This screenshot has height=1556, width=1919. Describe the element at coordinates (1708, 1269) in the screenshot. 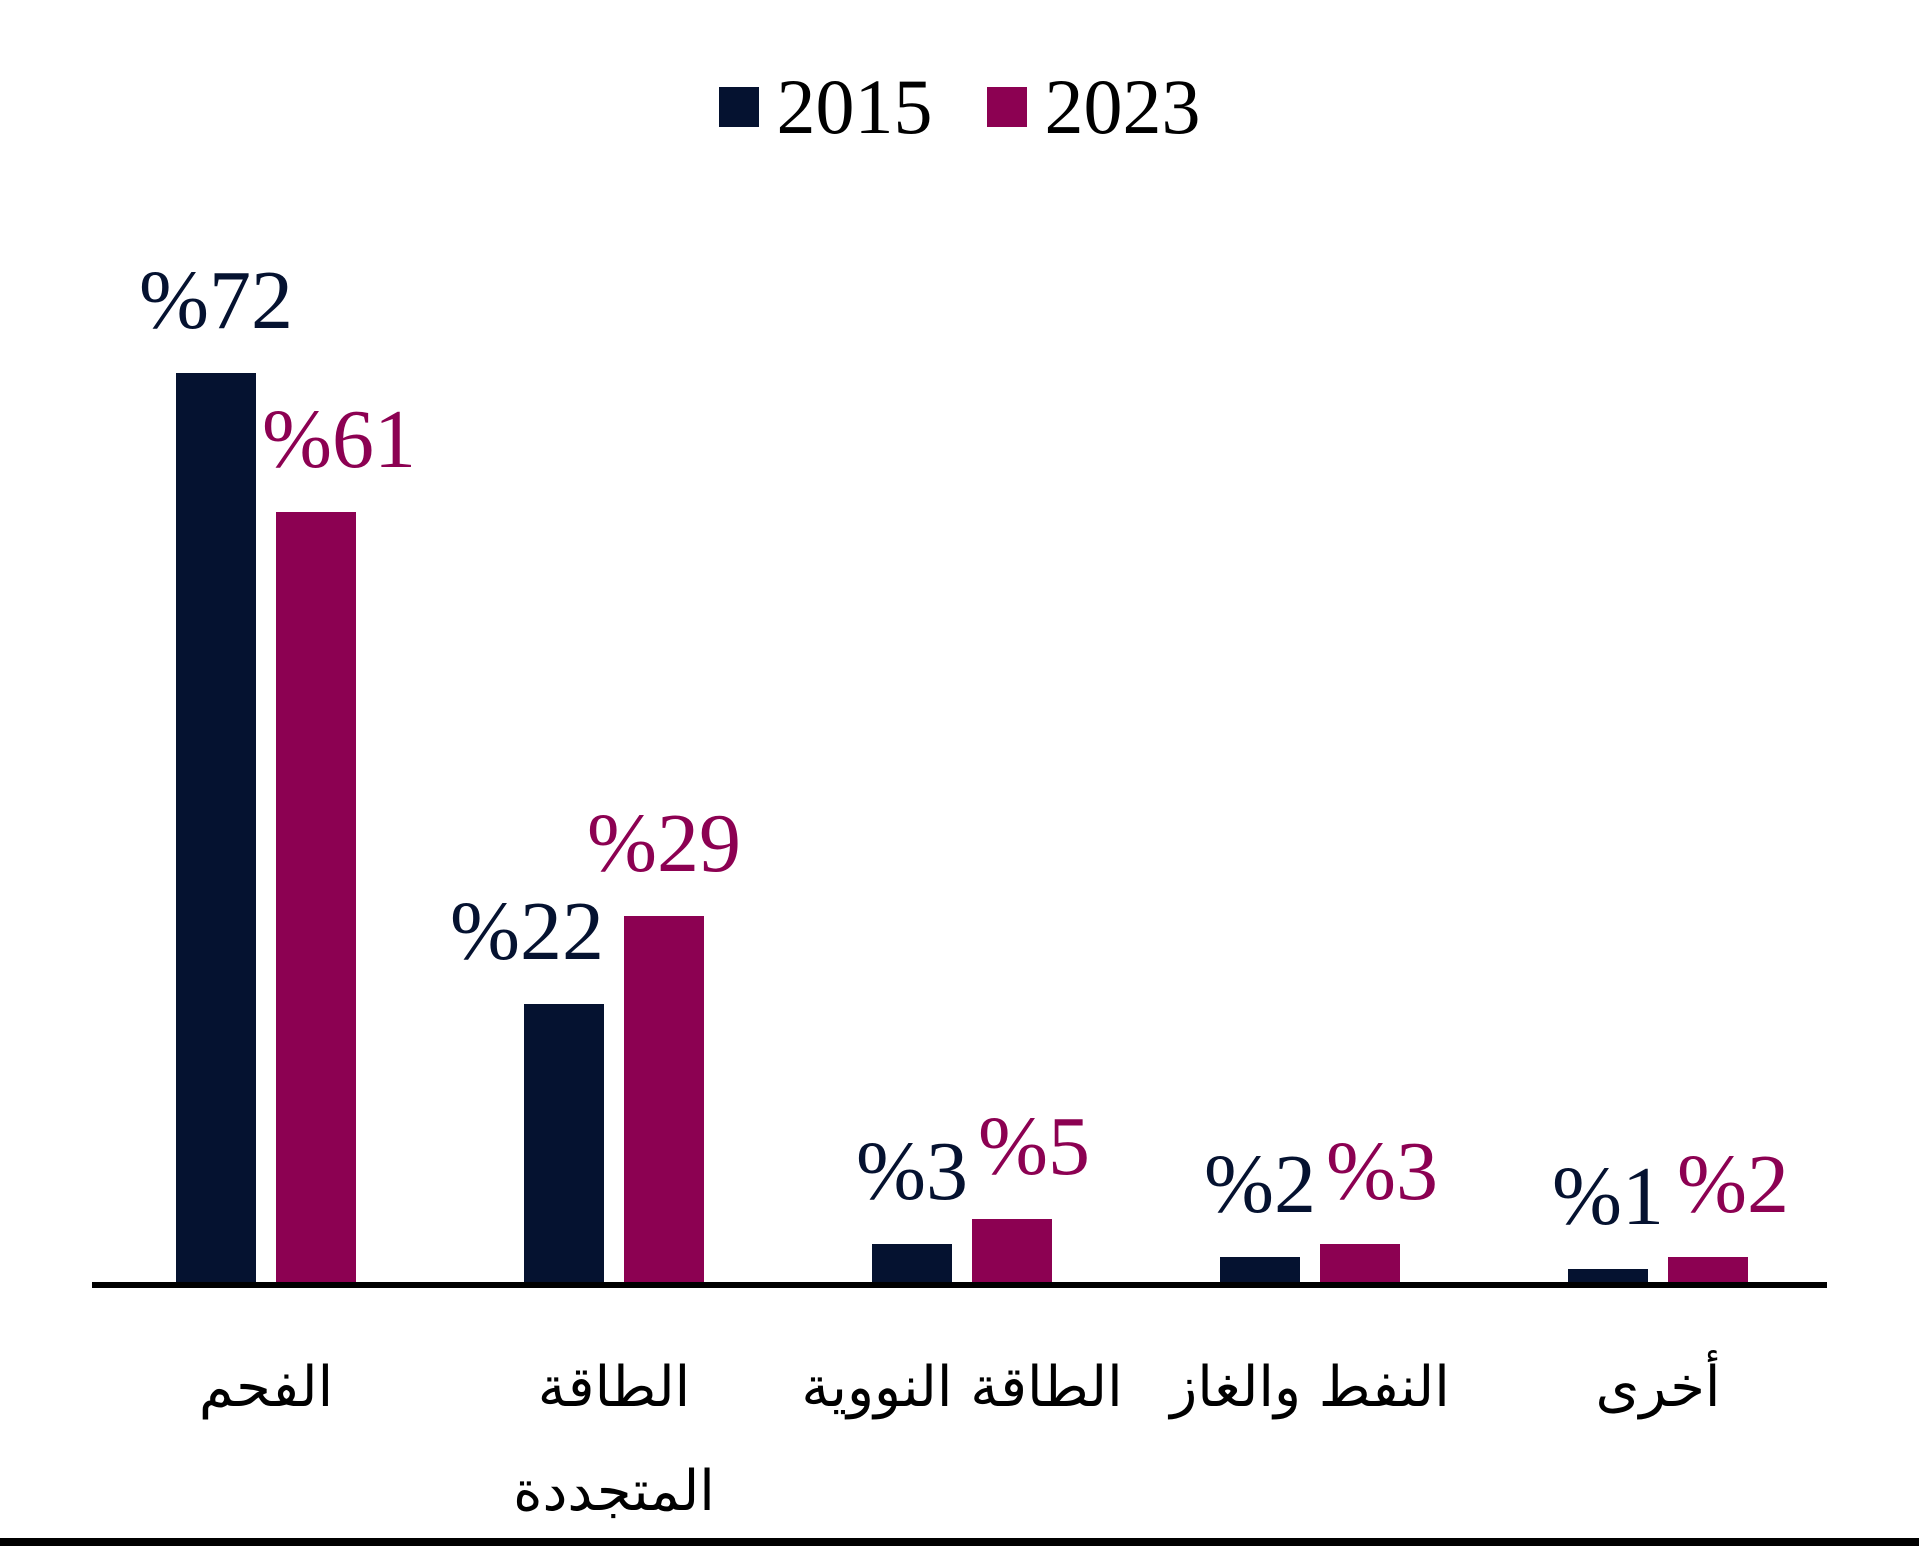

I see `bar-2023-other` at that location.